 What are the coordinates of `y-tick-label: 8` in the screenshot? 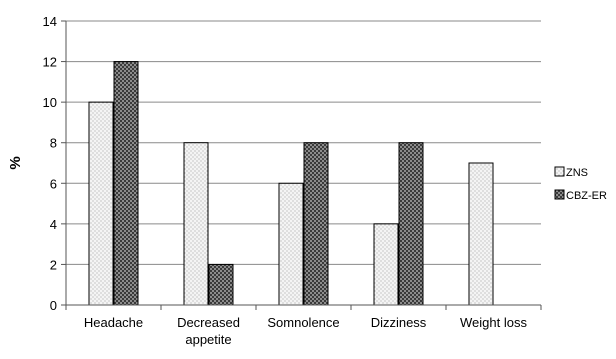 It's located at (53, 143).